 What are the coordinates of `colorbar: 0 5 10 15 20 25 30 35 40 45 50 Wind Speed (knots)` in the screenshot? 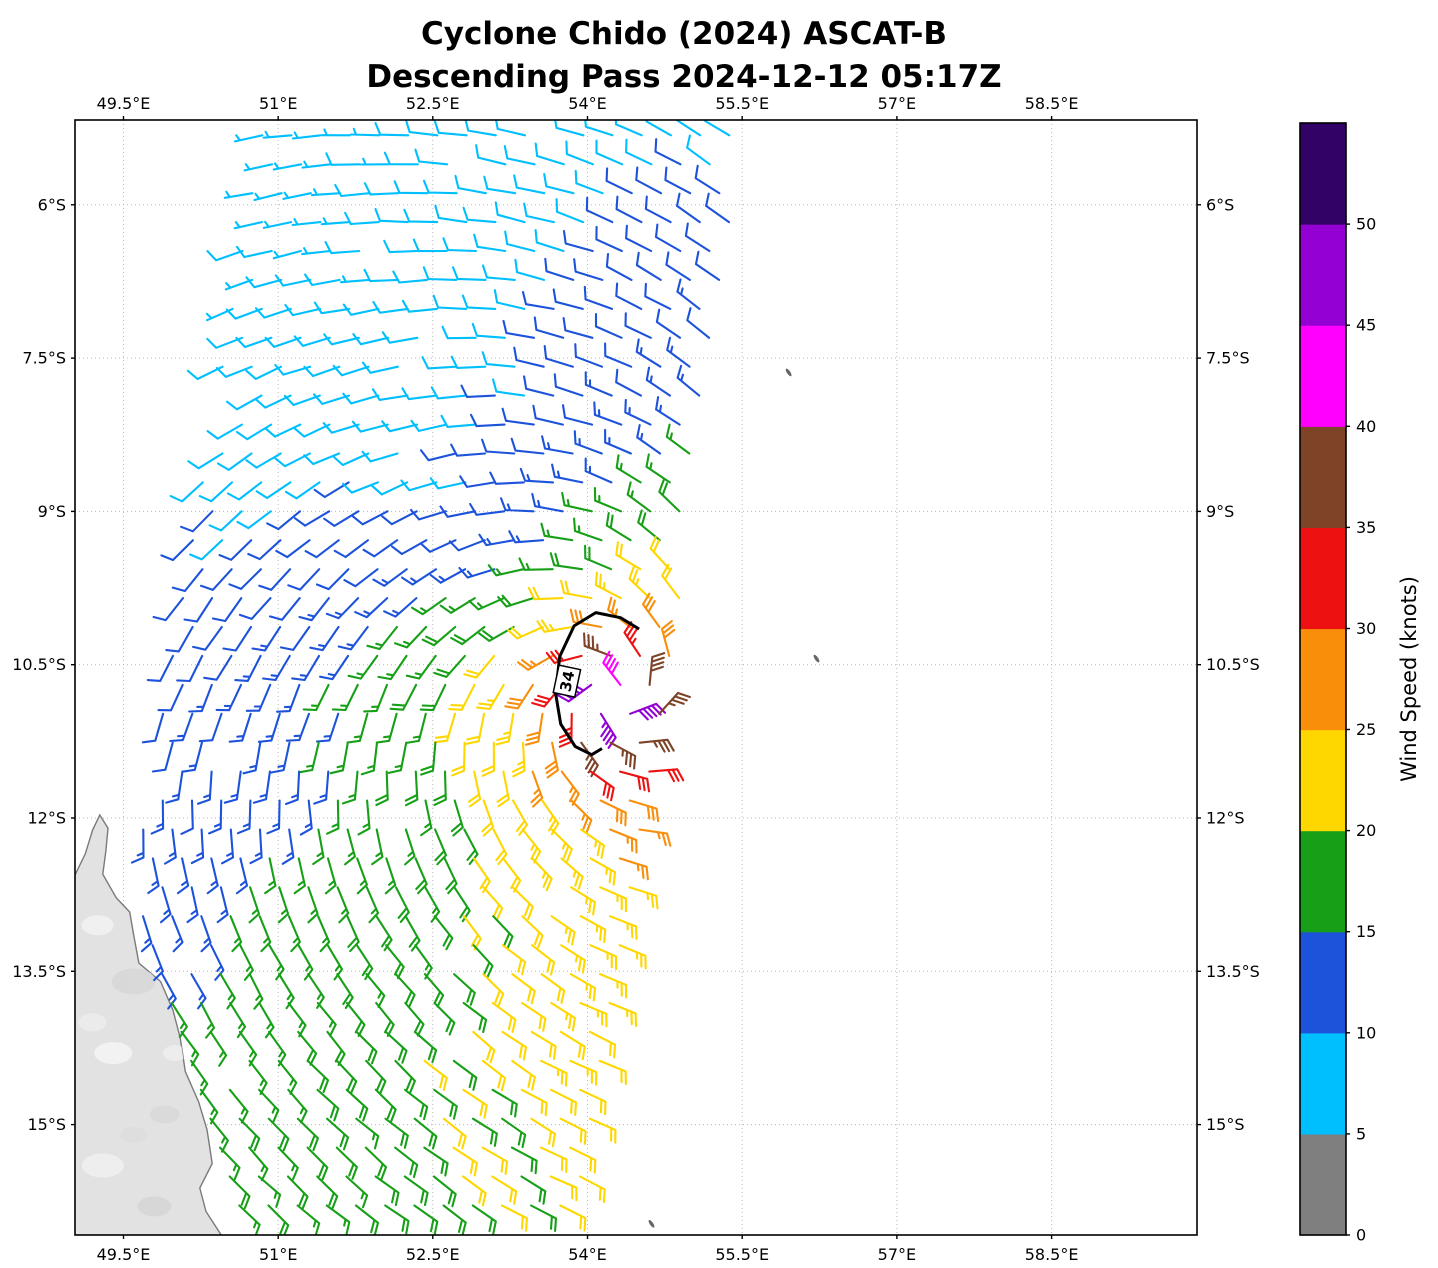 It's located at (1360, 683).